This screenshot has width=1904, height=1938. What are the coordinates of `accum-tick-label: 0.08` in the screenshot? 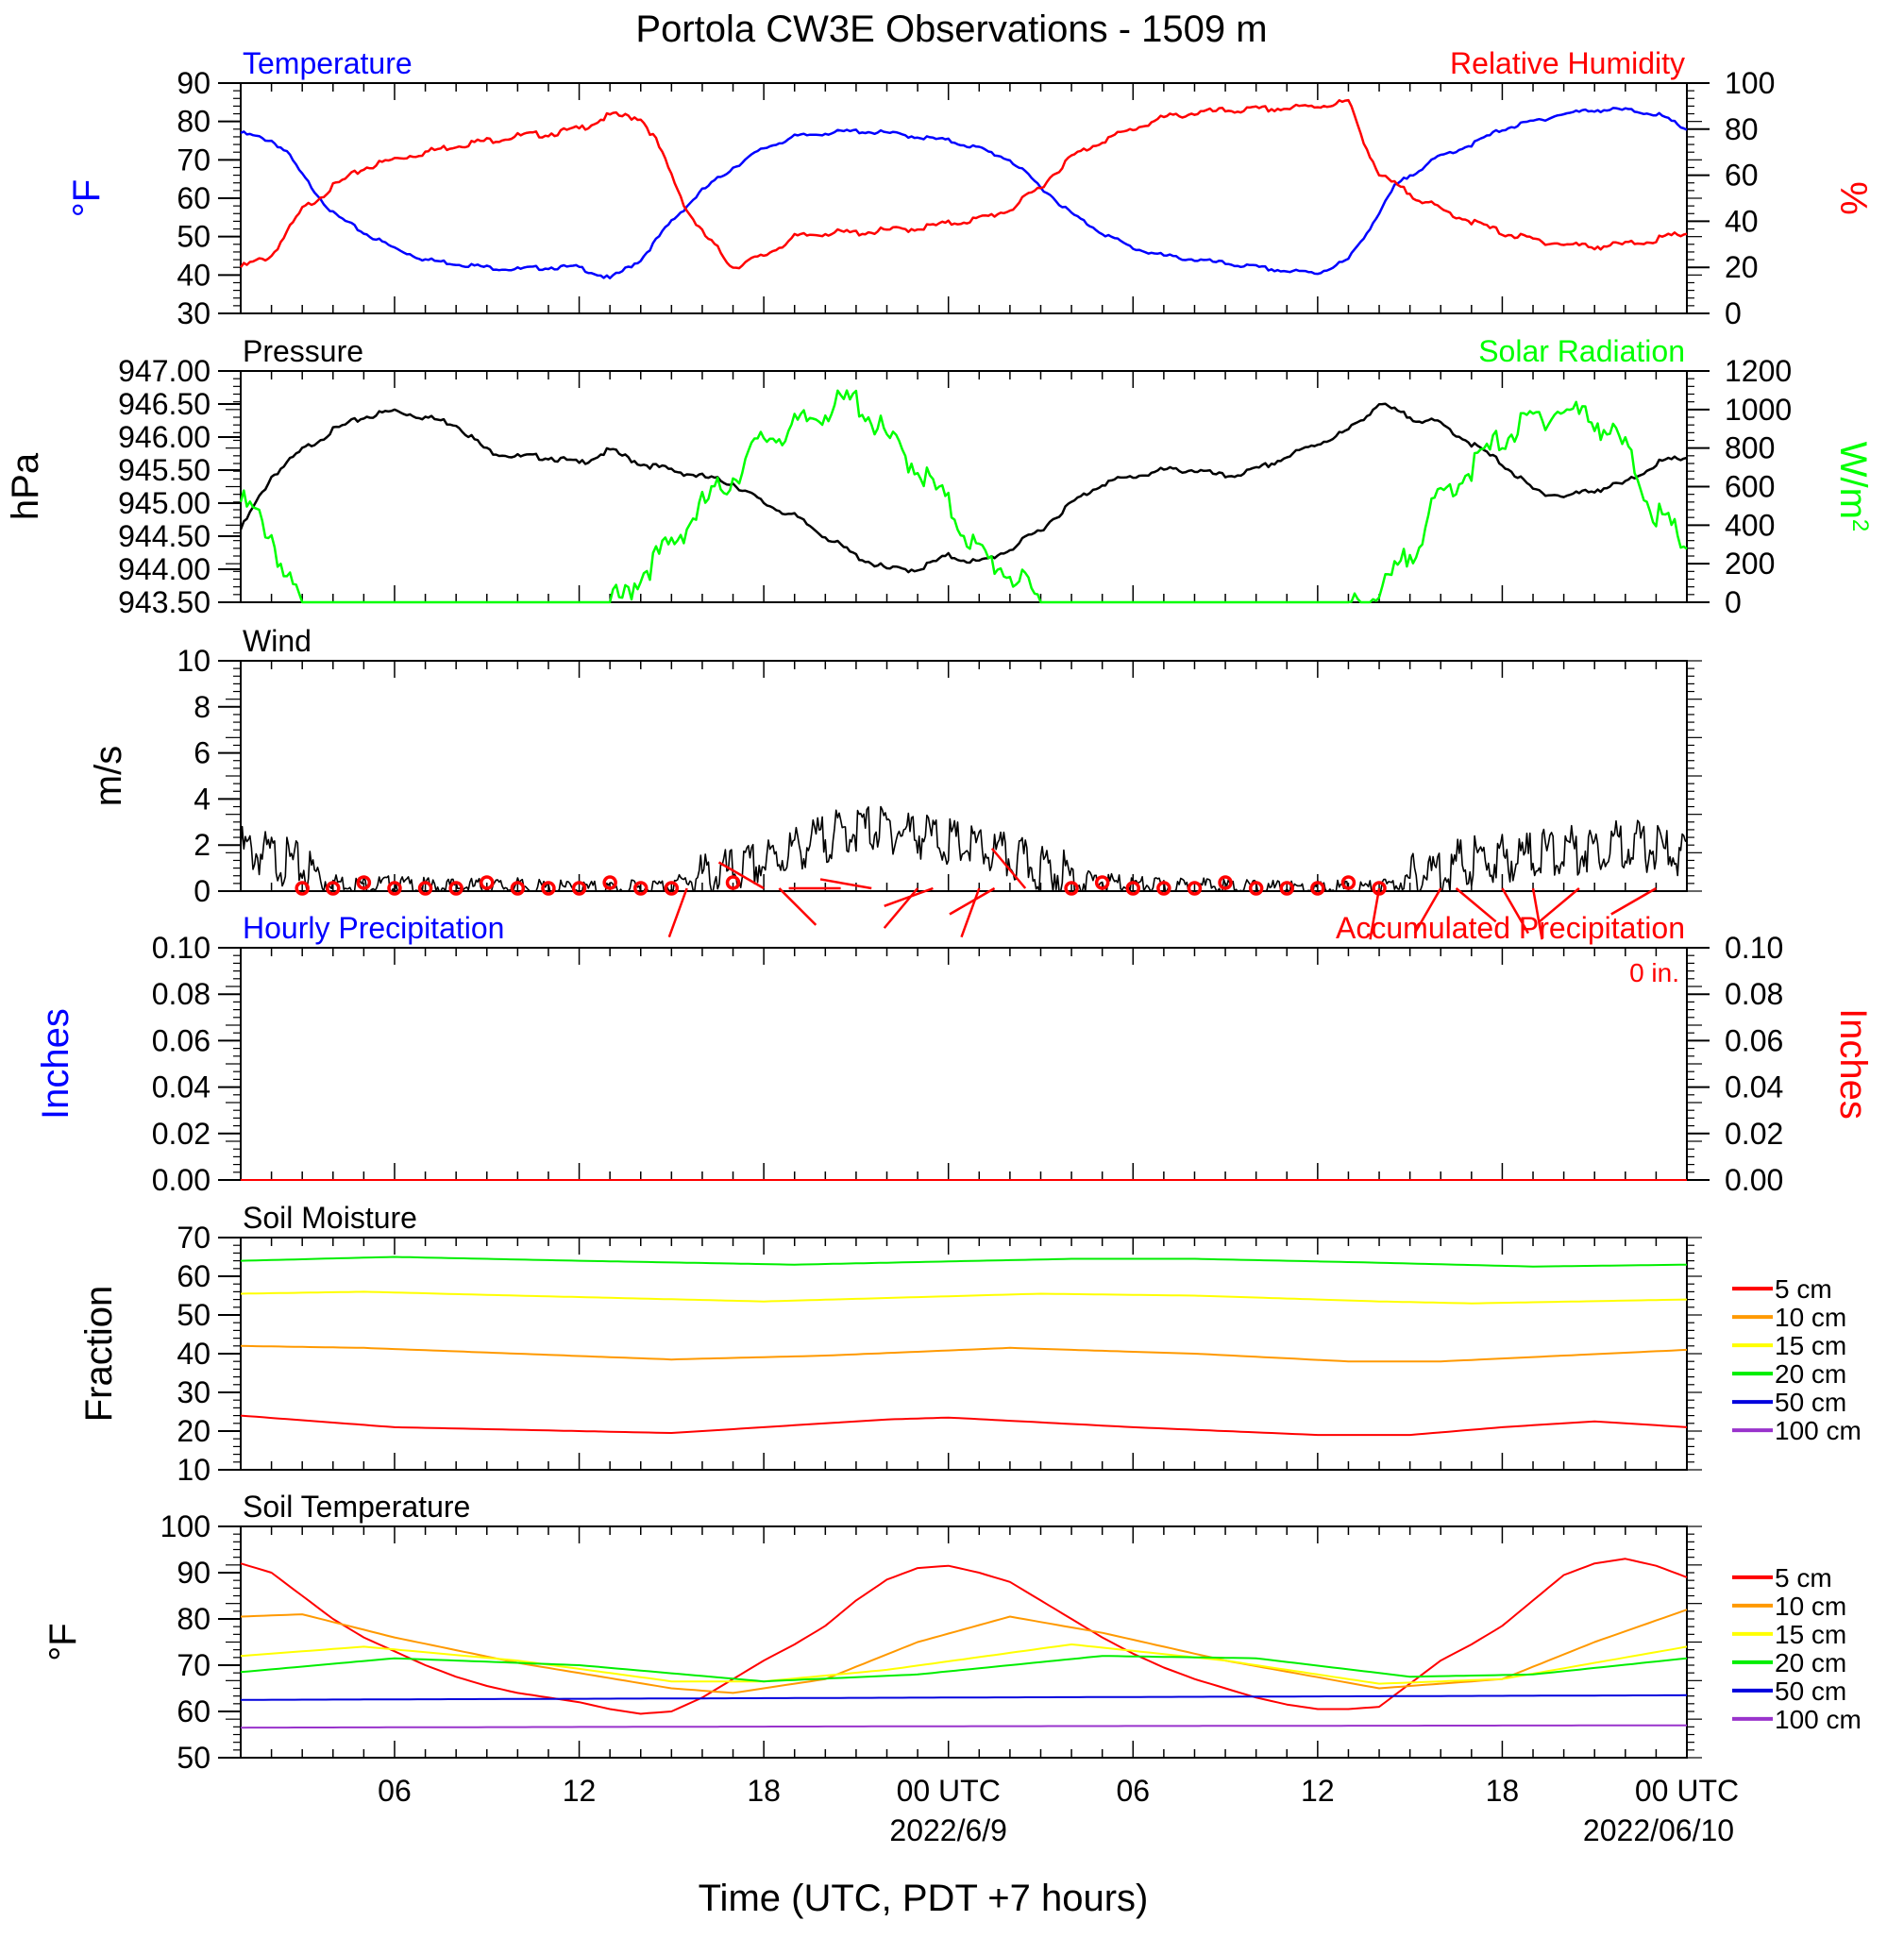 It's located at (1754, 994).